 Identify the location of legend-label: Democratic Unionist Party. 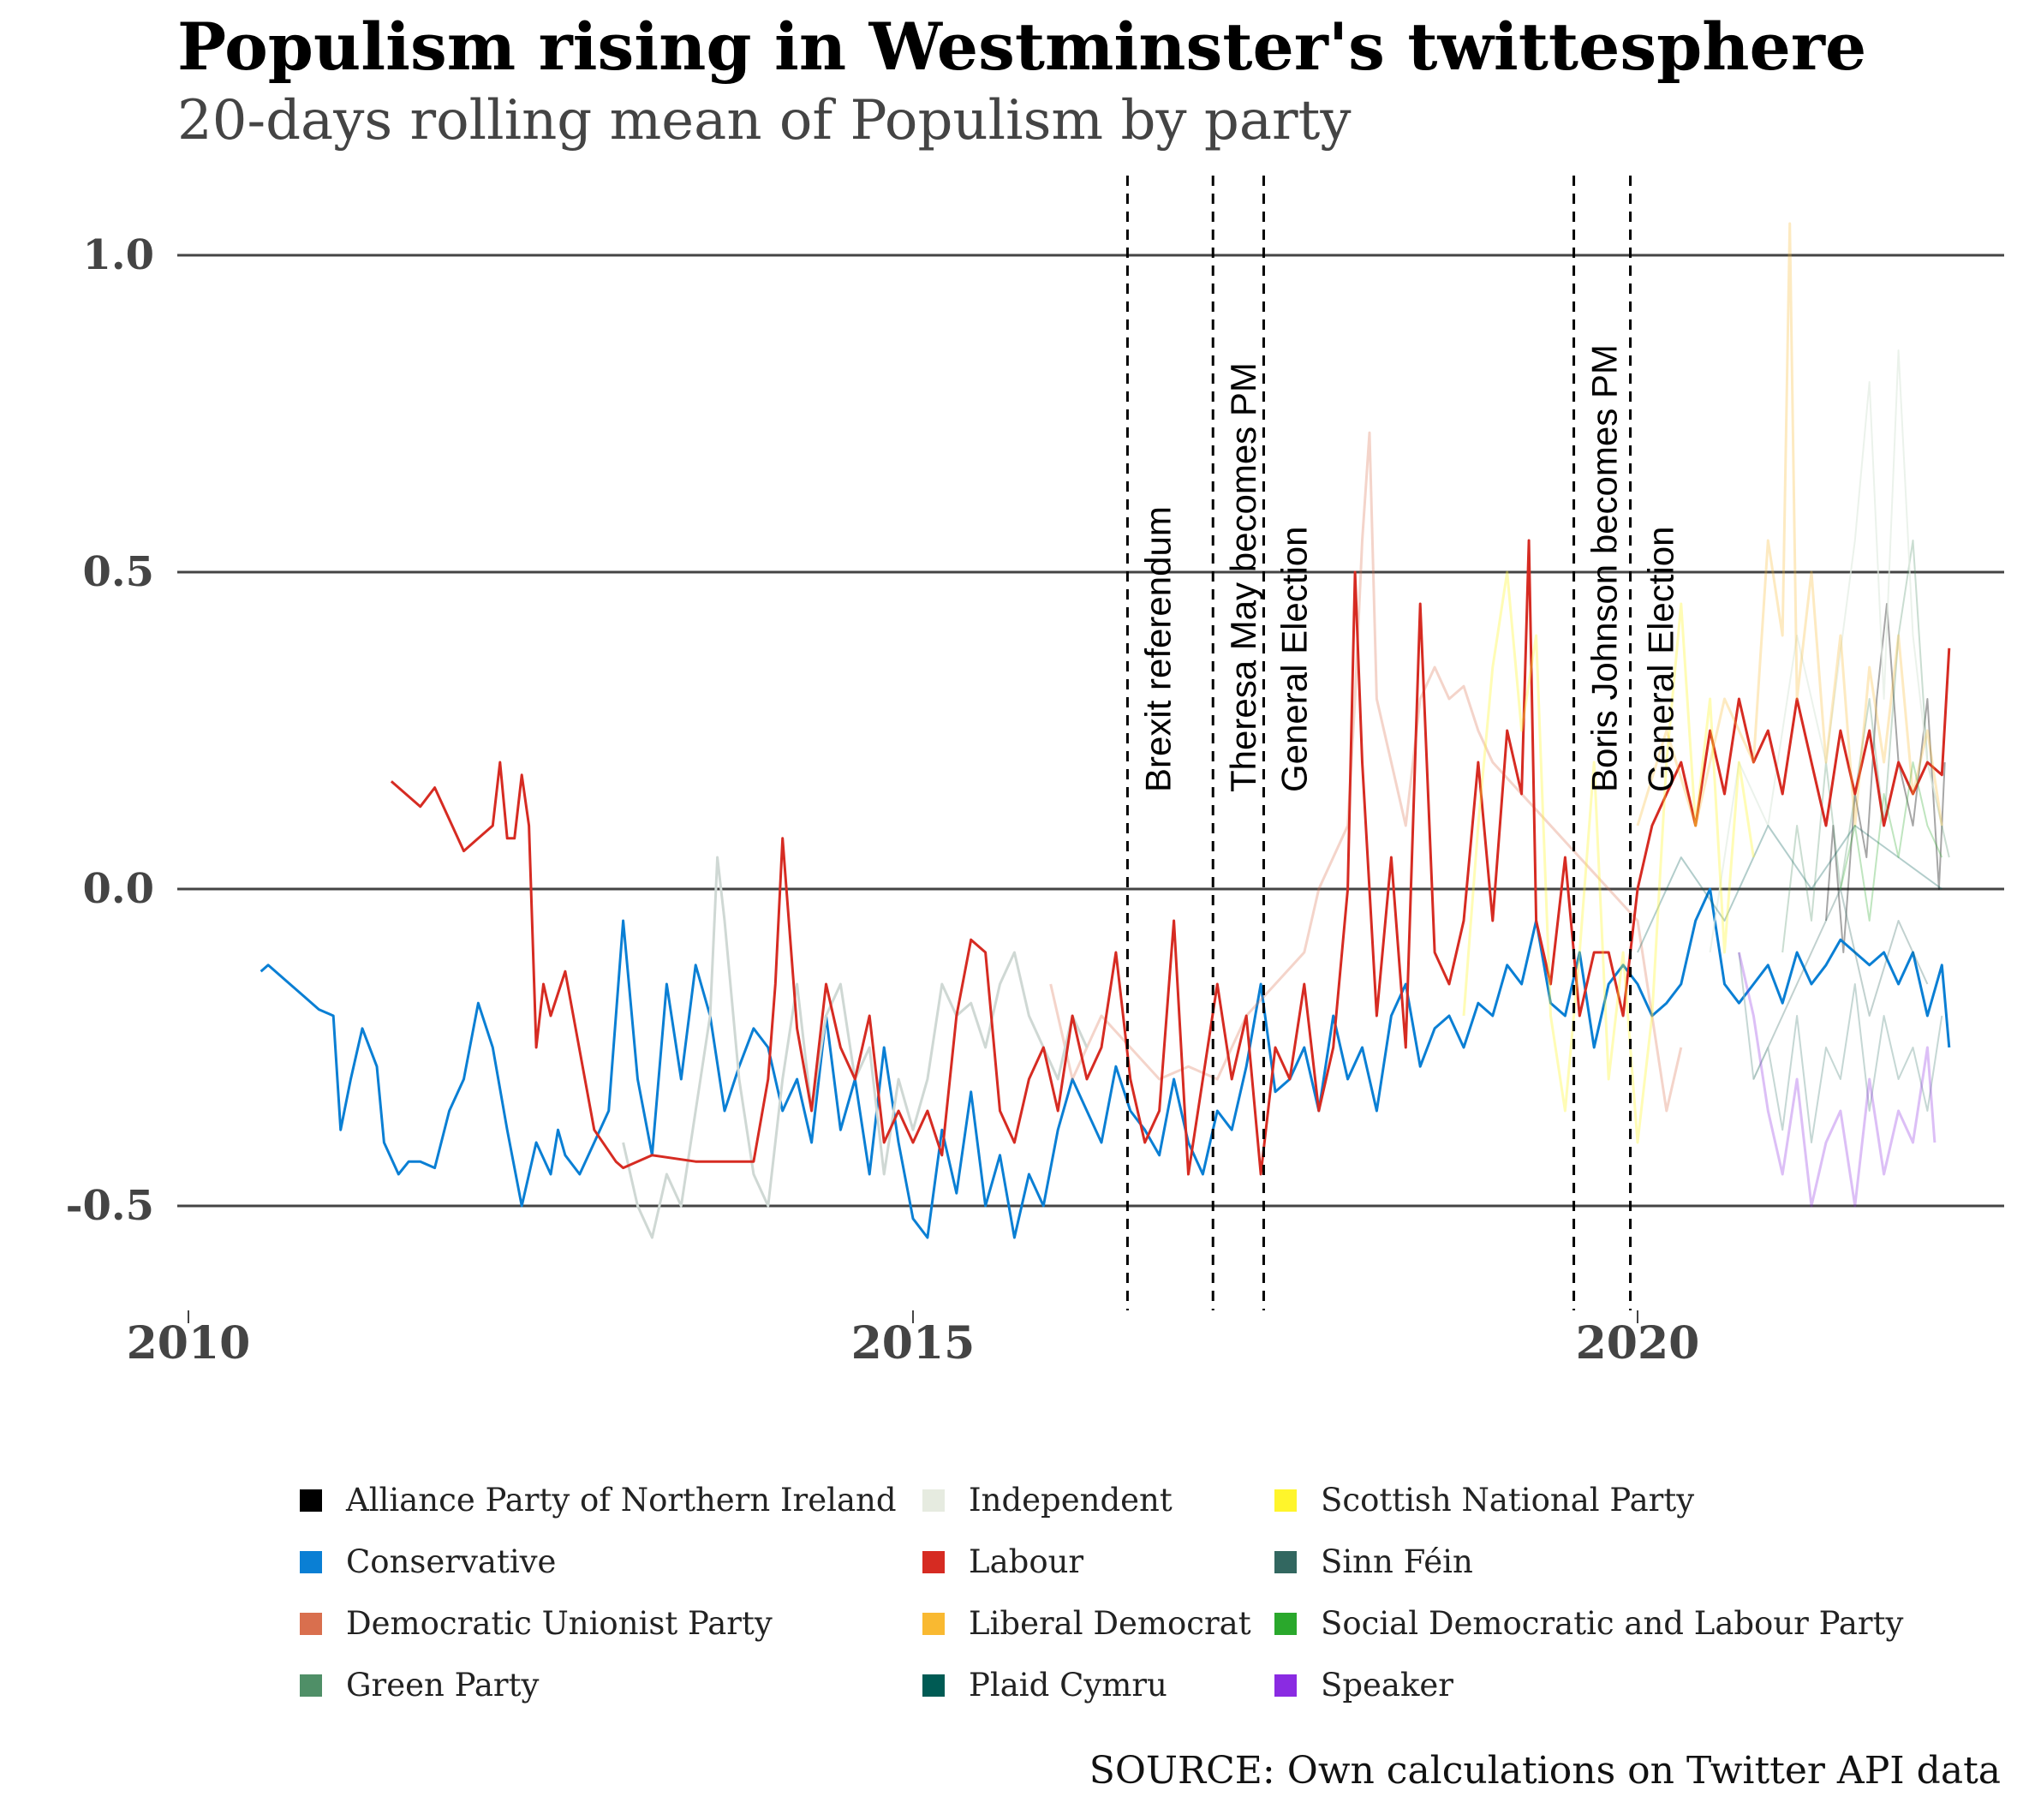
(559, 1623).